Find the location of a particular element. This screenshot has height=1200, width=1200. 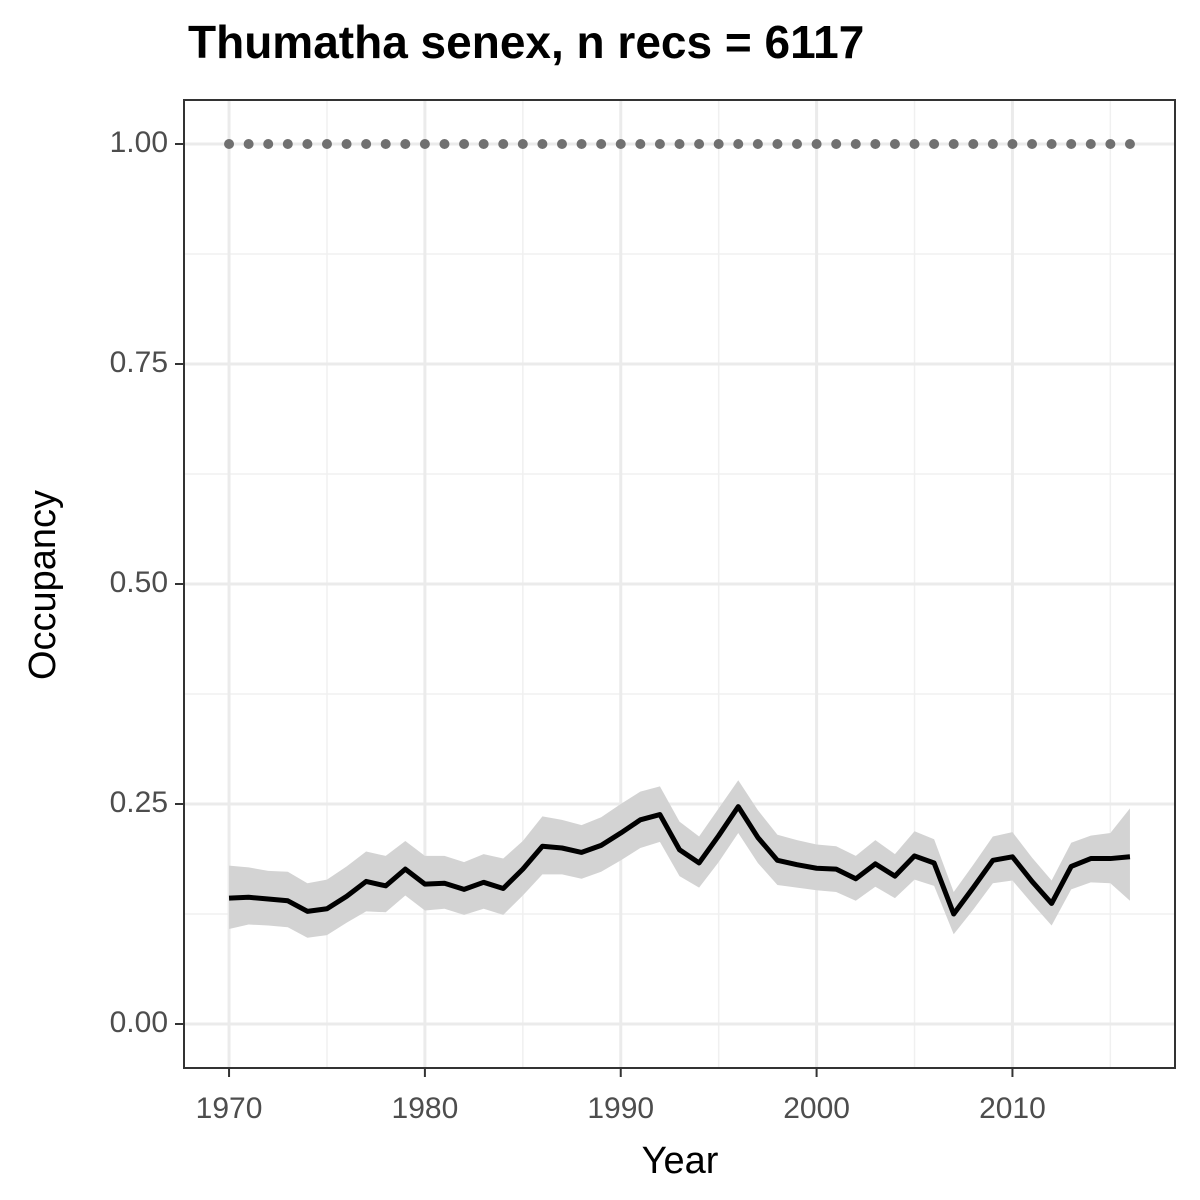

x-tick-label: 1990 is located at coordinates (620, 1108).